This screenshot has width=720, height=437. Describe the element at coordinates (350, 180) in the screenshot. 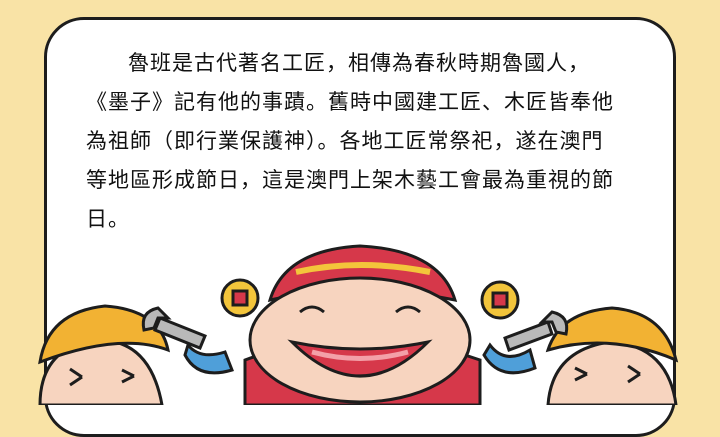

I see `article-line-4: 等地區形成節日，這是澳門上架木藝工會最為重視的節` at that location.